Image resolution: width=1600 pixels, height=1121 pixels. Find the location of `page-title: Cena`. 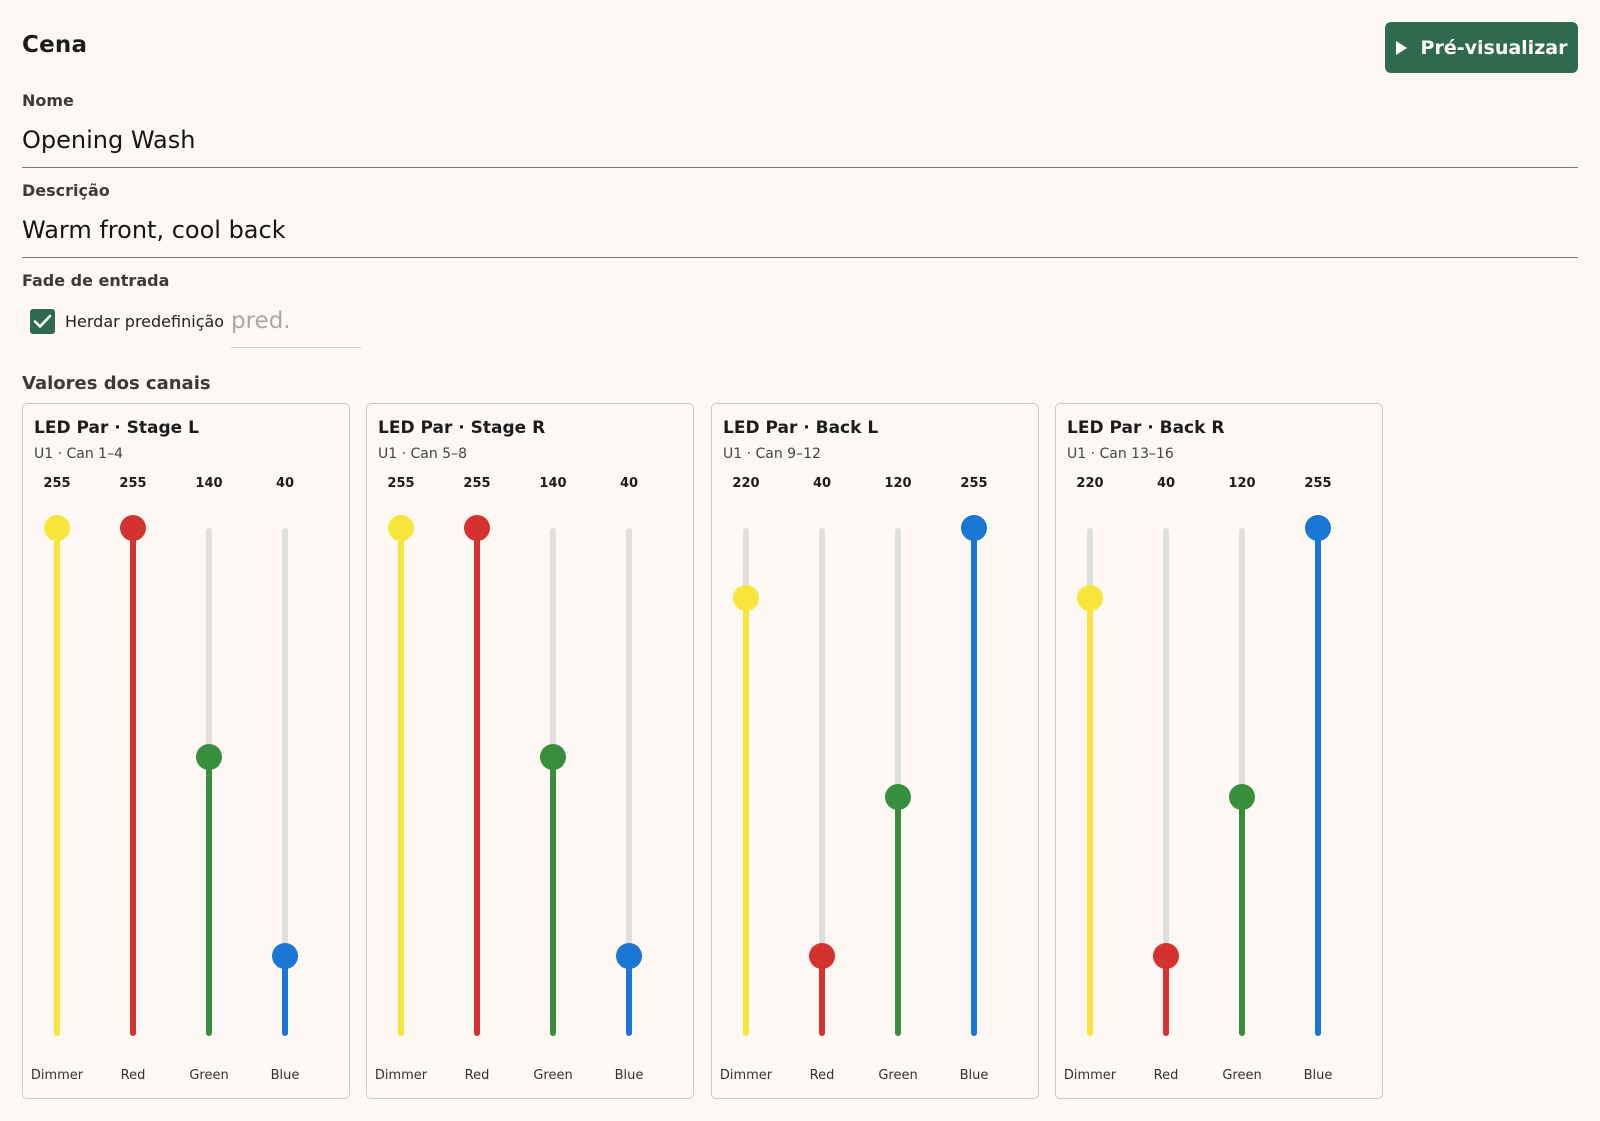

page-title: Cena is located at coordinates (55, 45).